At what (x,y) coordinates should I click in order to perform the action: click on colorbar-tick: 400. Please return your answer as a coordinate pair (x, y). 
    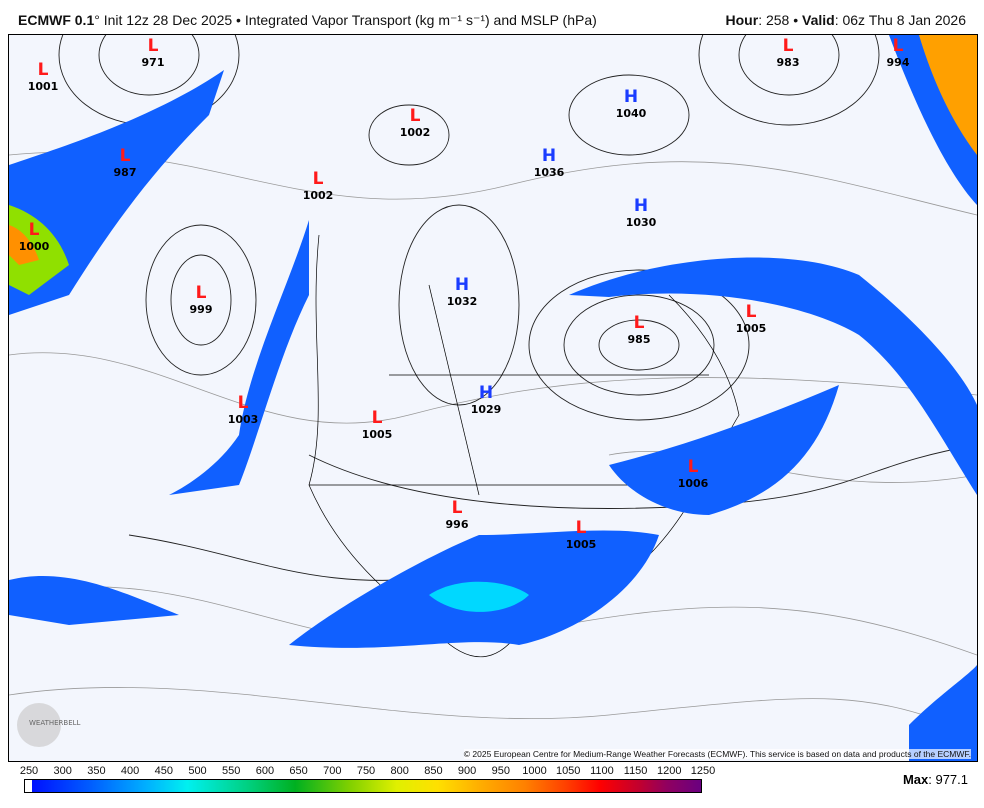
    Looking at the image, I should click on (130, 771).